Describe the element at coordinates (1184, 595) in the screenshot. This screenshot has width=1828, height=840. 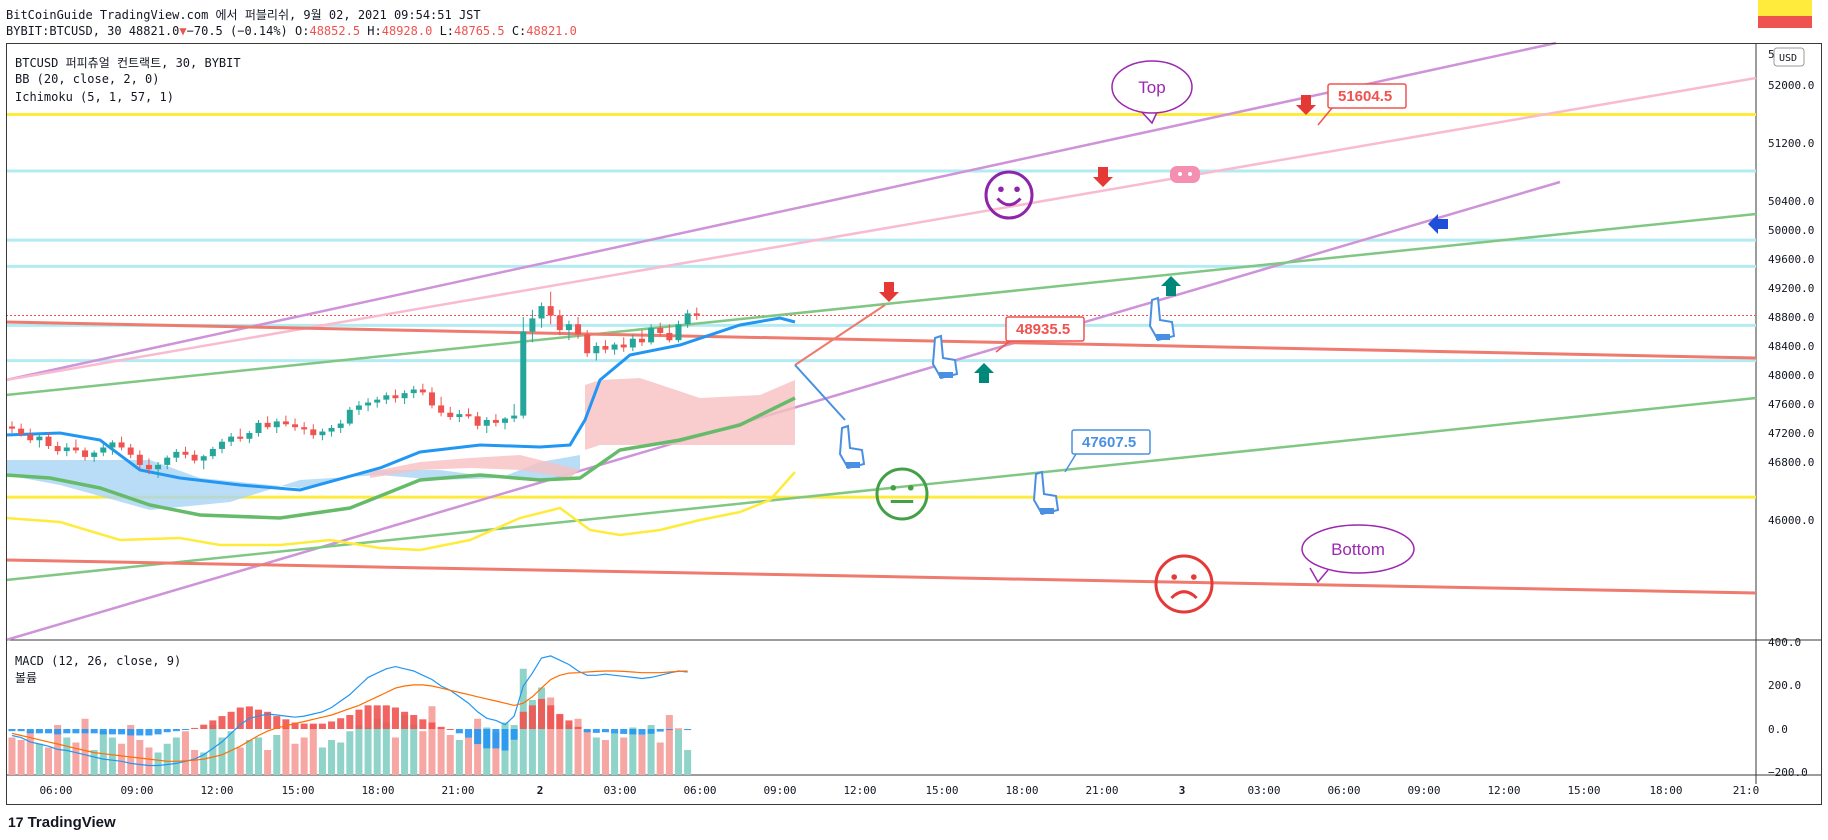
I see `face-mouth` at that location.